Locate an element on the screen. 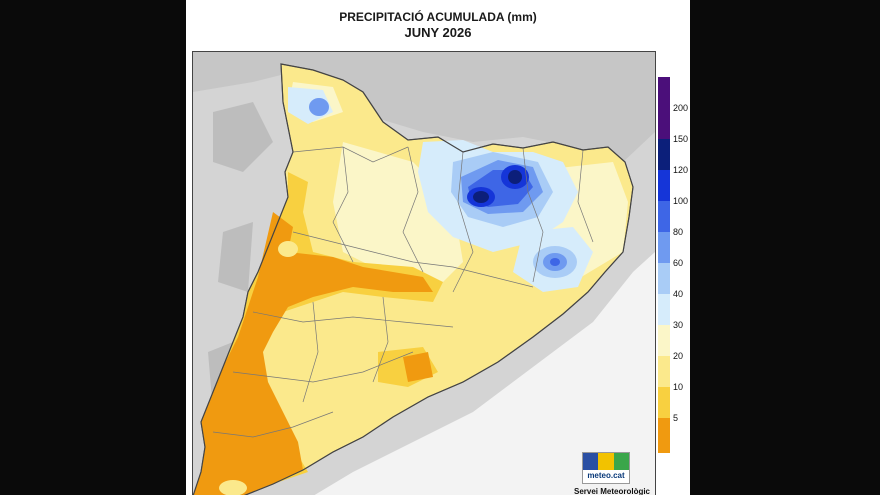  meteocat-logo: meteo.cat is located at coordinates (606, 468).